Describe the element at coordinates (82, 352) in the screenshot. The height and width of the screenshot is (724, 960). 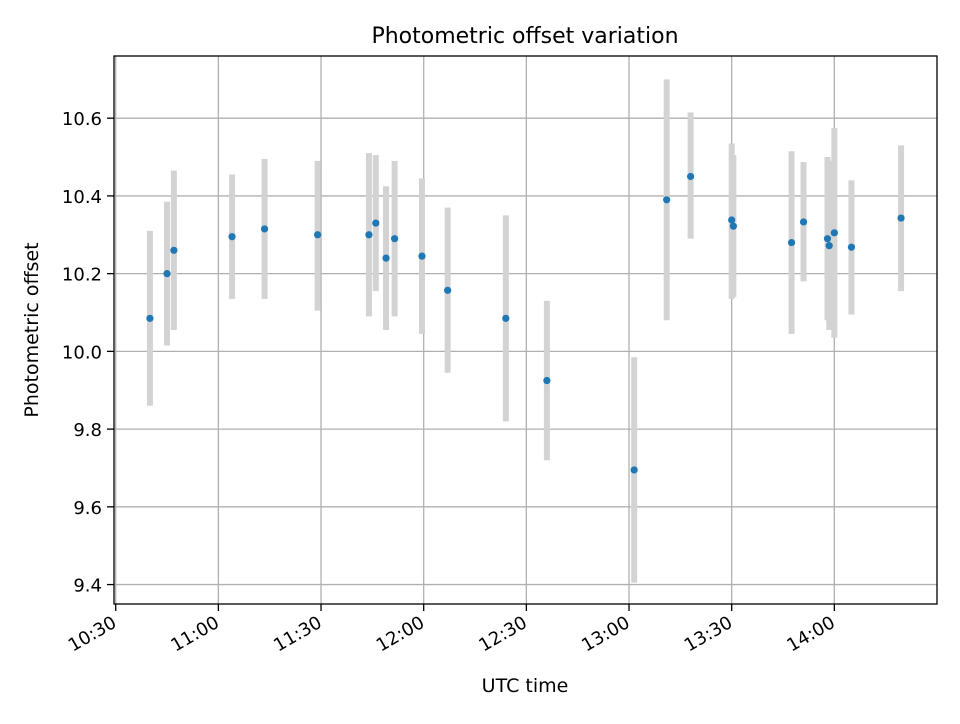
I see `y-tick-label: 10.0` at that location.